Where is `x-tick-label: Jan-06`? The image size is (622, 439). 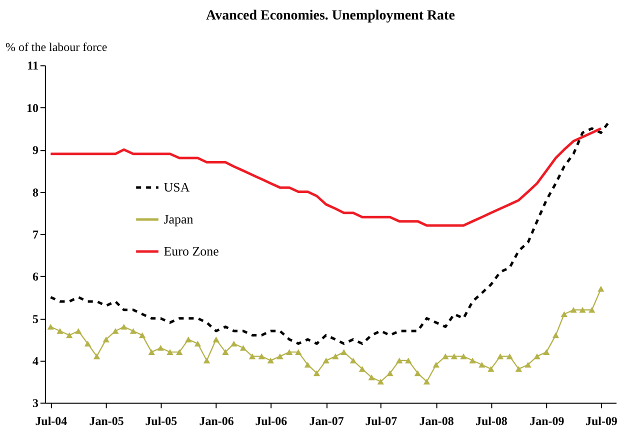 x-tick-label: Jan-06 is located at coordinates (216, 421).